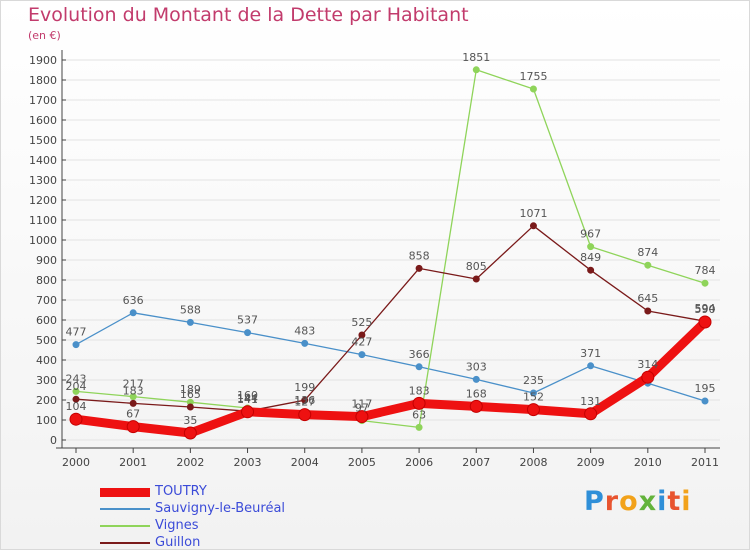 Image resolution: width=750 pixels, height=552 pixels. I want to click on data-label: 183, so click(133, 390).